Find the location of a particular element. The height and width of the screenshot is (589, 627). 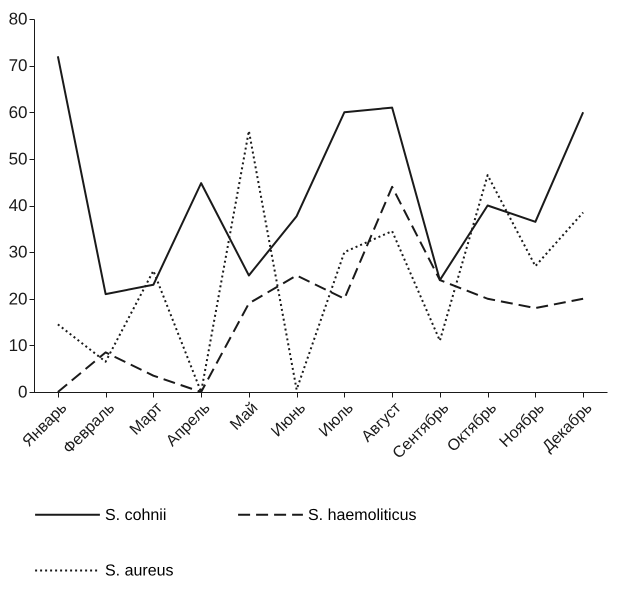

y-tick-label: 40 is located at coordinates (18, 205).